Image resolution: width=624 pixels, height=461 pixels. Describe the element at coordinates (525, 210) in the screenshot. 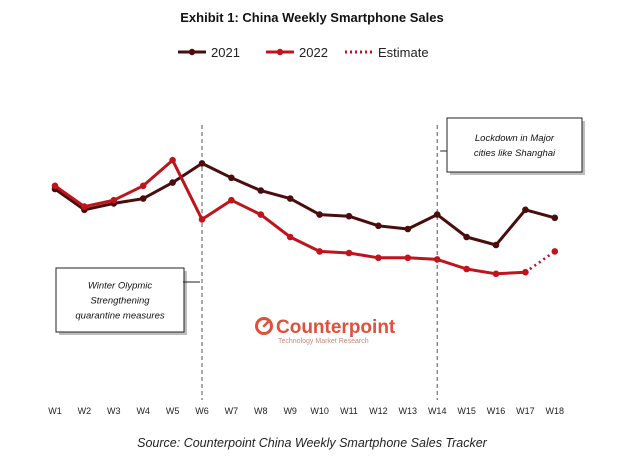

I see `point-2021-w17` at that location.